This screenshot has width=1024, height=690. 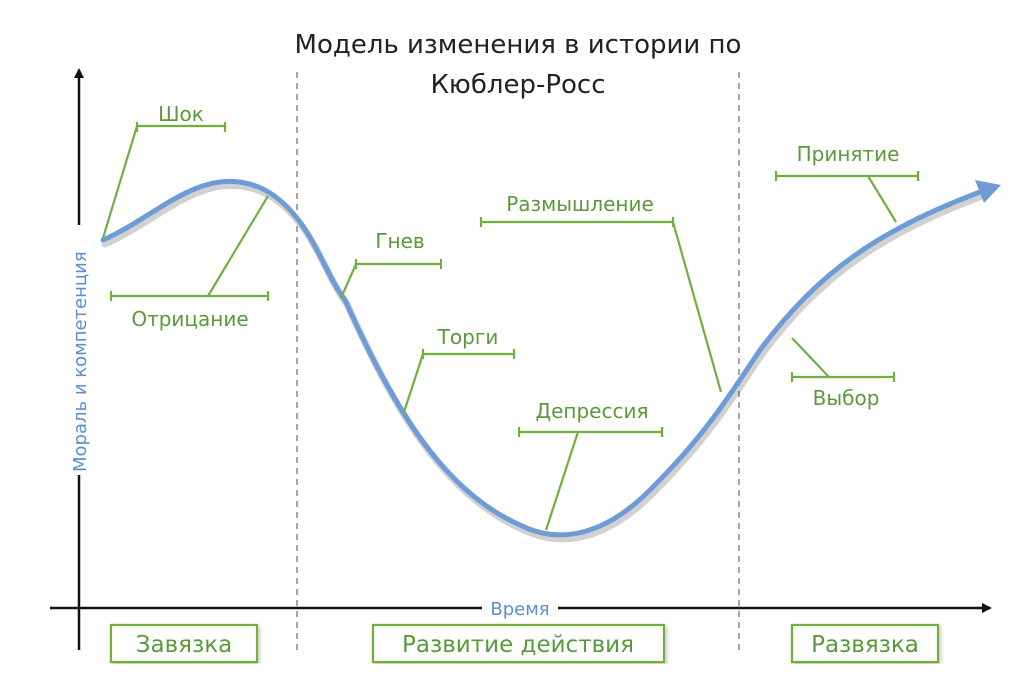 What do you see at coordinates (580, 204) in the screenshot?
I see `stage-label-reflection: Размышление` at bounding box center [580, 204].